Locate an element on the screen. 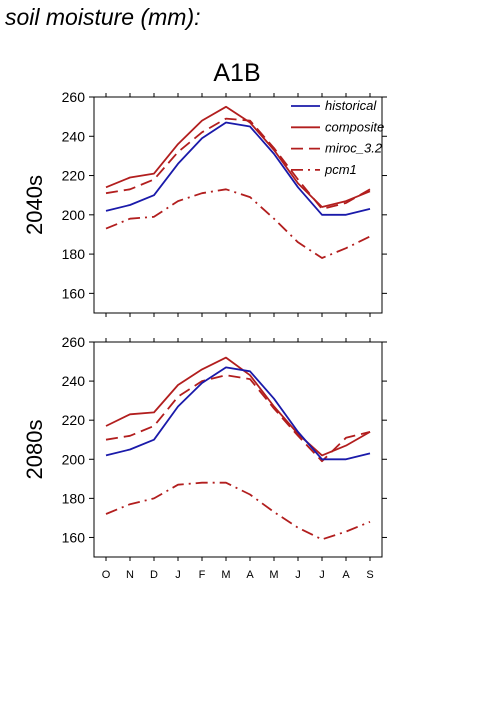 This screenshot has height=709, width=501. x-tick-label: D is located at coordinates (154, 575).